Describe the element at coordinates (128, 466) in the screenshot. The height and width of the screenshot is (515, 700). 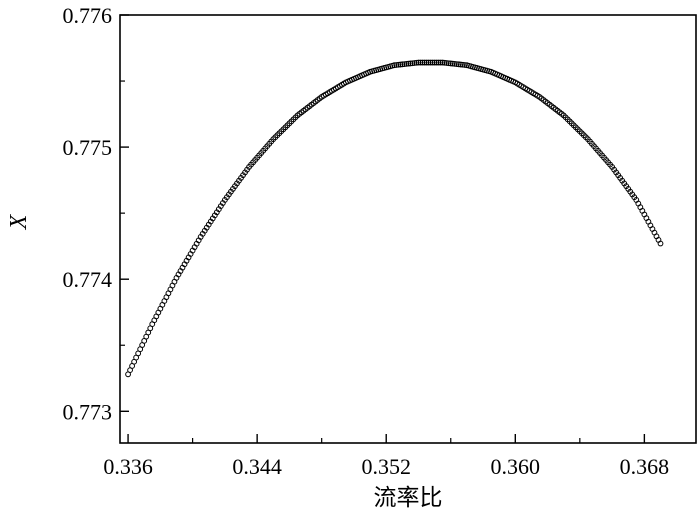
I see `x-tick-label: 0.336` at that location.